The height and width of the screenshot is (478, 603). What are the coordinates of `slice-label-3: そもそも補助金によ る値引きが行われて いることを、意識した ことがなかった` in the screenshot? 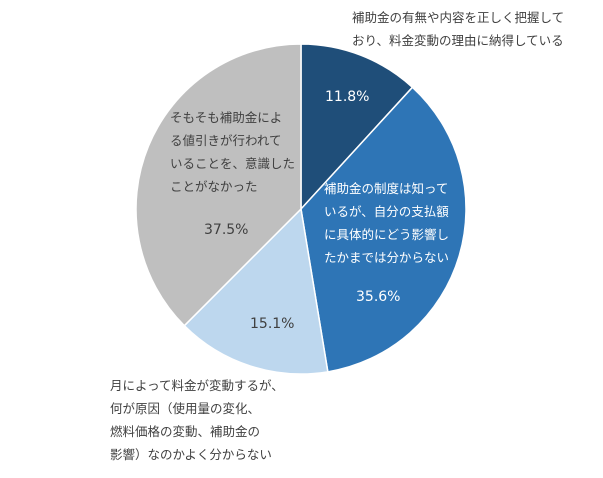 It's located at (233, 152).